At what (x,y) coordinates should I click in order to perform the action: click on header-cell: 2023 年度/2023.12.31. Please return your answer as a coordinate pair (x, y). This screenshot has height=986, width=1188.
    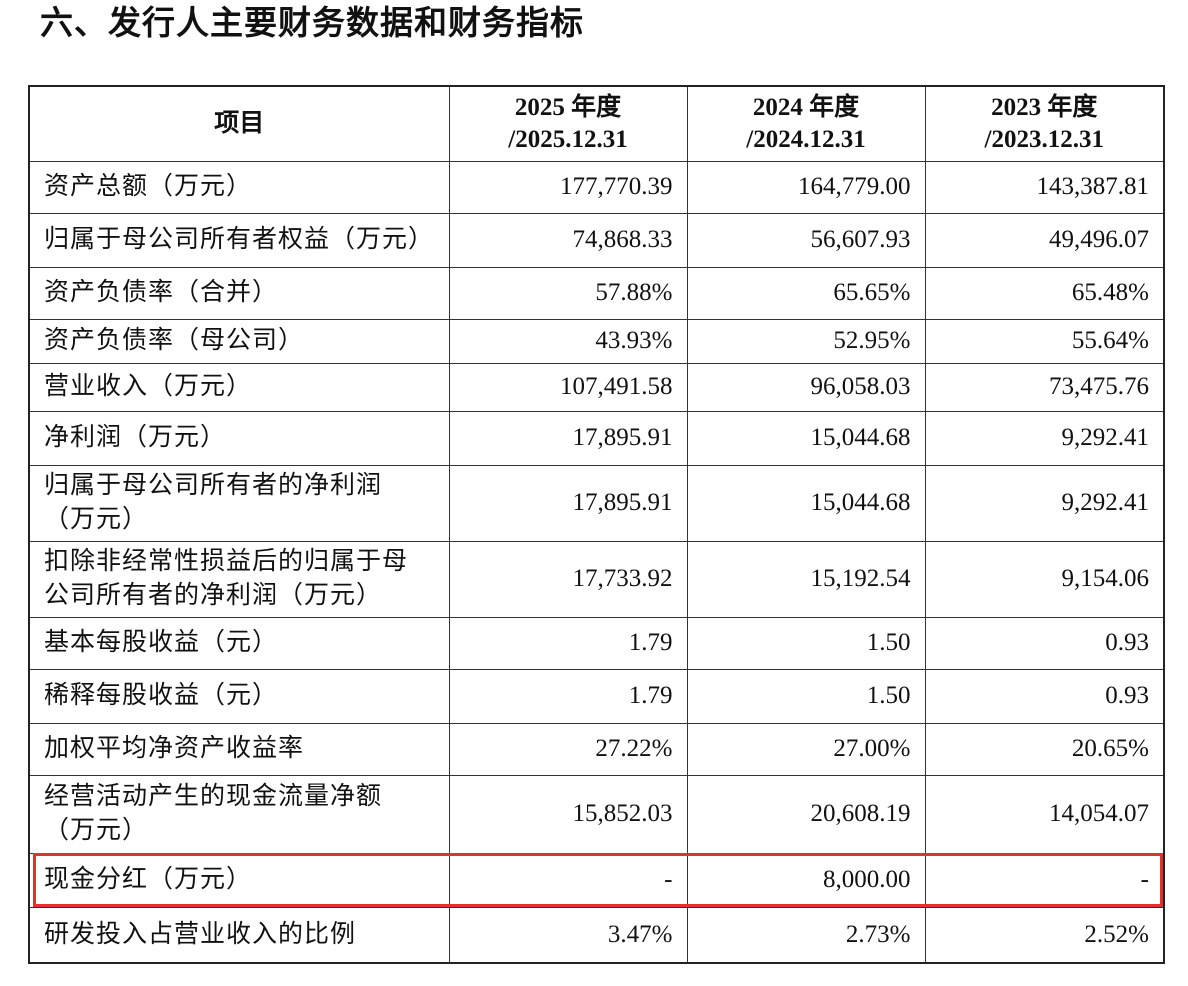
    Looking at the image, I should click on (1044, 123).